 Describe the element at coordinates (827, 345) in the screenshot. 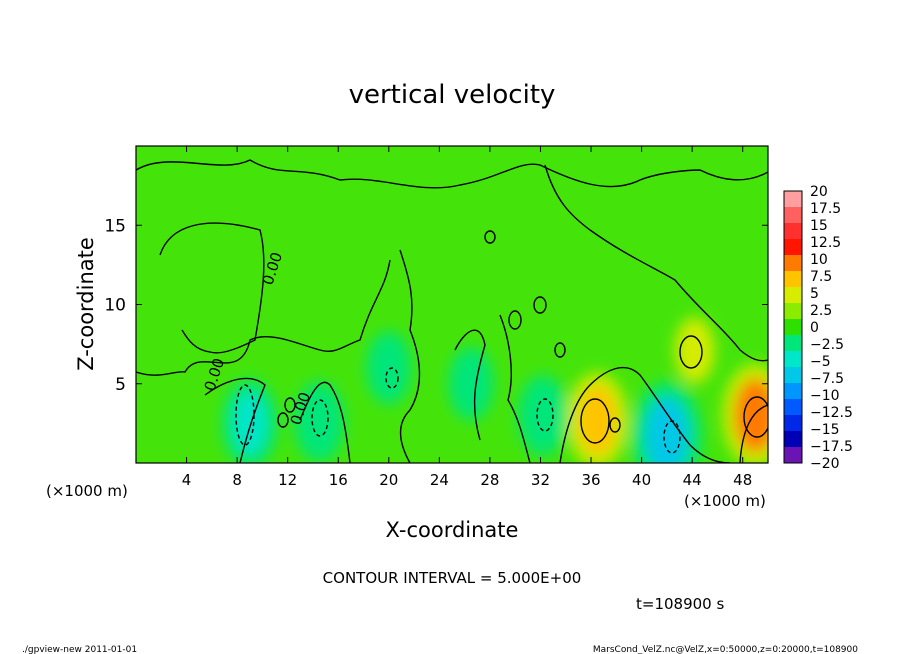

I see `colorbar-label: −2.5` at that location.